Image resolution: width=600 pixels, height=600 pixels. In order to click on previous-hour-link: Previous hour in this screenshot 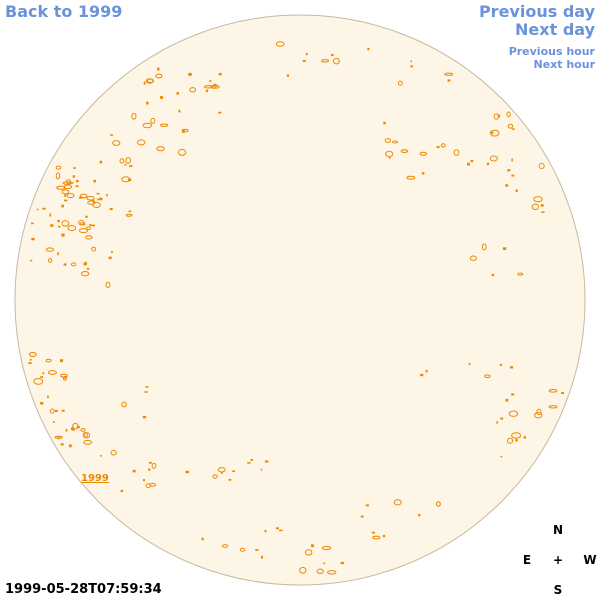, I will do `click(551, 51)`.